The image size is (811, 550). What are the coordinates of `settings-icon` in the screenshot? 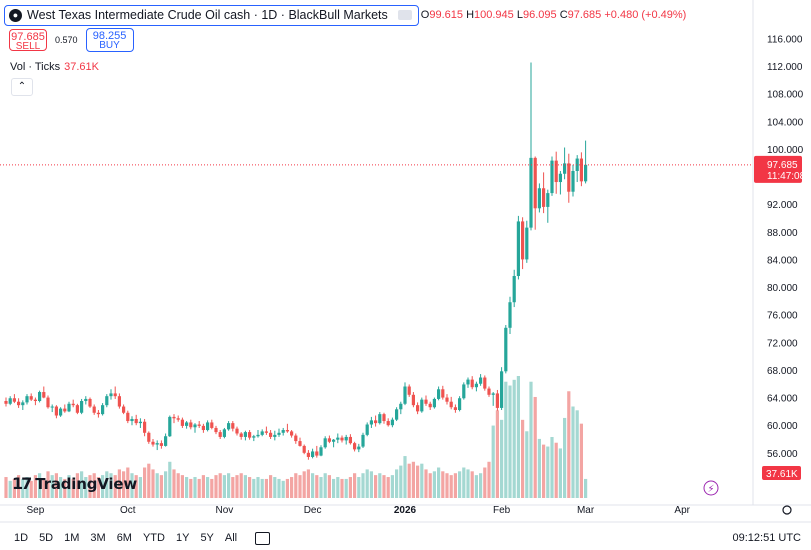 It's located at (787, 510).